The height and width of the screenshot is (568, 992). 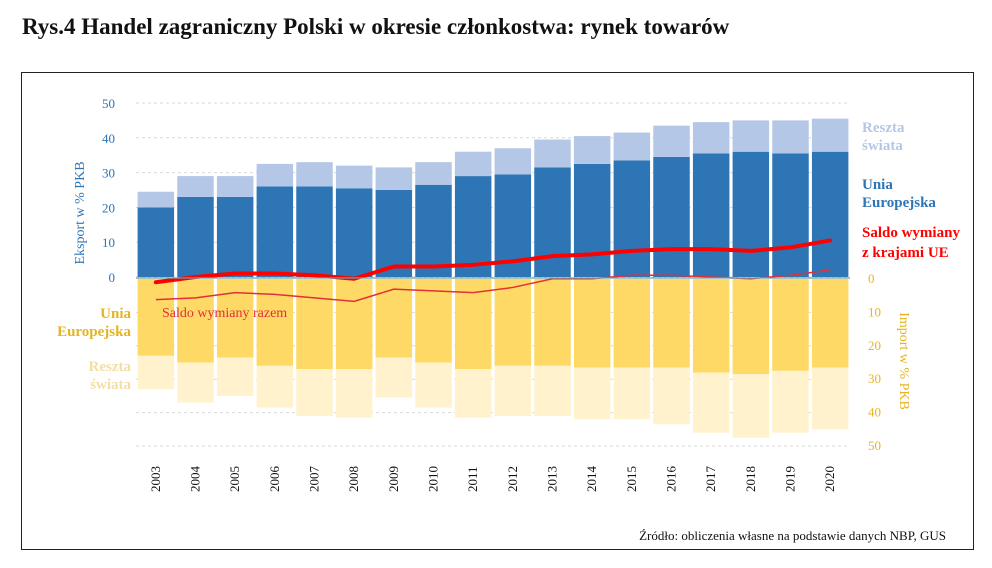 What do you see at coordinates (871, 278) in the screenshot?
I see `right-tick-label: 0` at bounding box center [871, 278].